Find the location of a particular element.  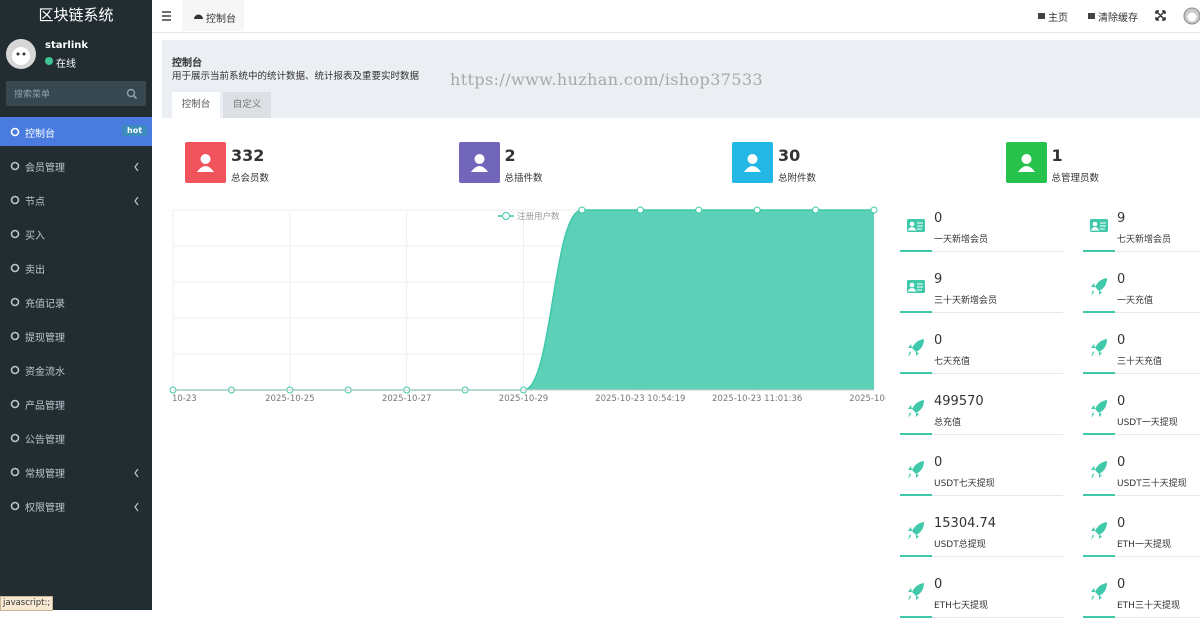

menu-item: 会员管理 is located at coordinates (76, 165).